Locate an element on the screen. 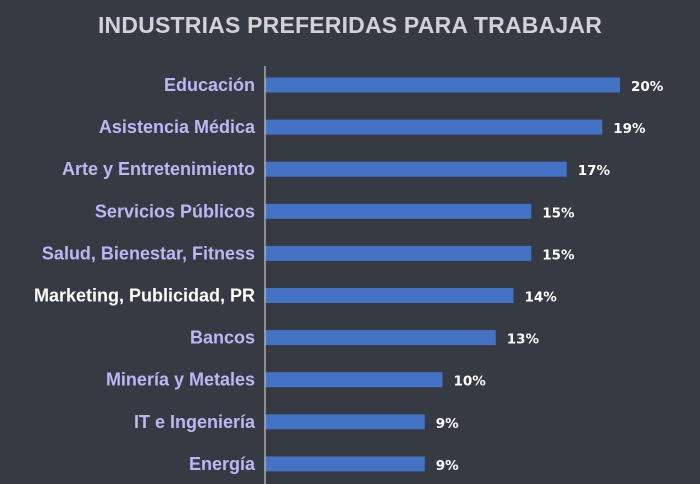 Image resolution: width=700 pixels, height=484 pixels. category-label-7: Minería y Metales is located at coordinates (180, 380).